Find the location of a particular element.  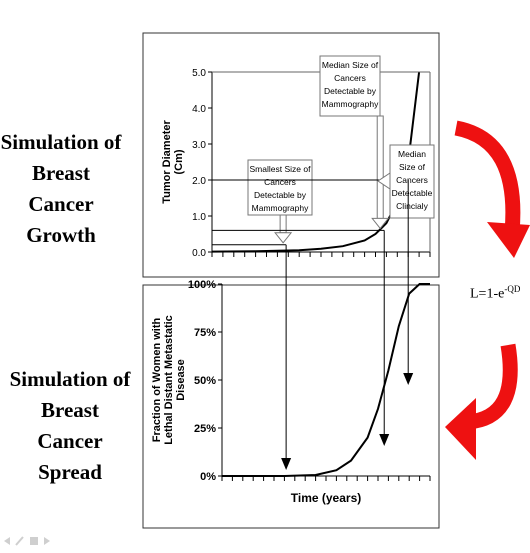

y-axis-label: (Cm) is located at coordinates (179, 161).